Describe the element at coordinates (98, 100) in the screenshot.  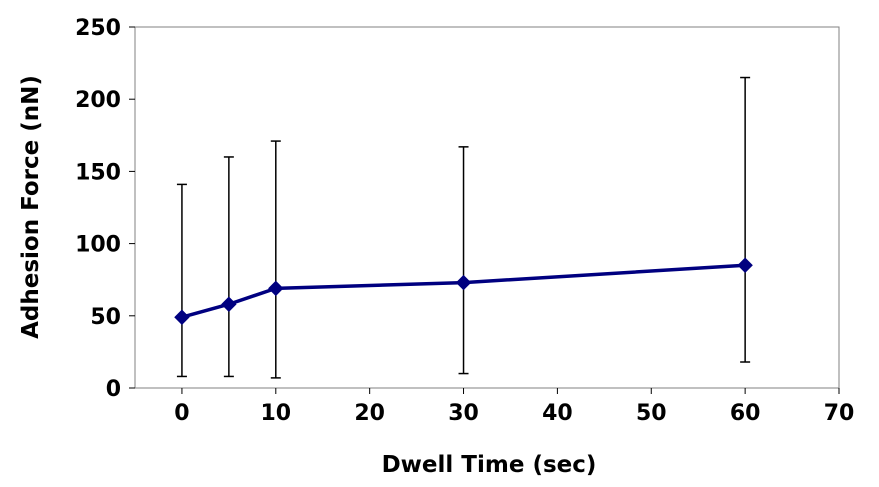
I see `y-tick-label: 200` at that location.